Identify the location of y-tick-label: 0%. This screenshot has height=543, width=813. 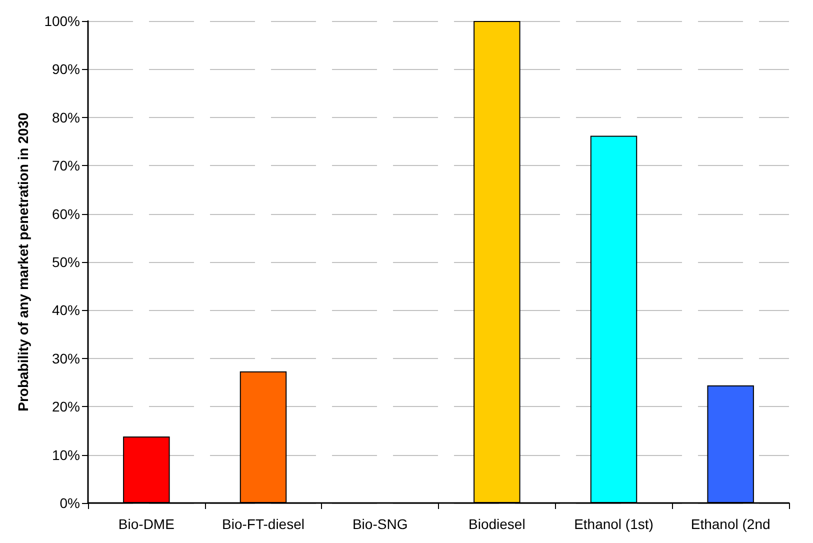
(70, 503).